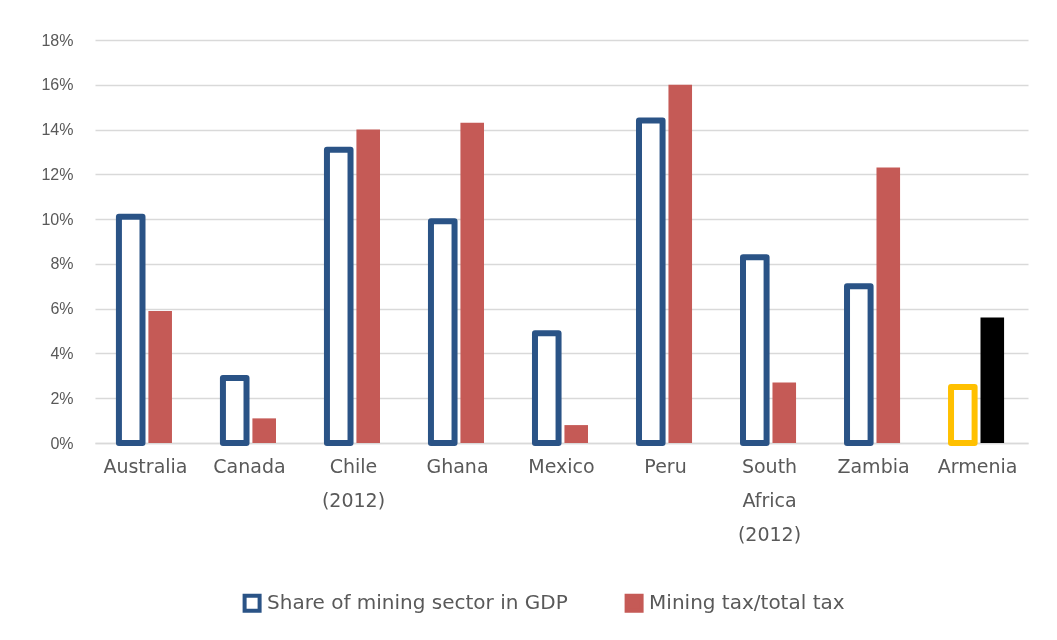 Image resolution: width=1057 pixels, height=640 pixels. What do you see at coordinates (769, 499) in the screenshot?
I see `x-tick-label: South Africa (2012)` at bounding box center [769, 499].